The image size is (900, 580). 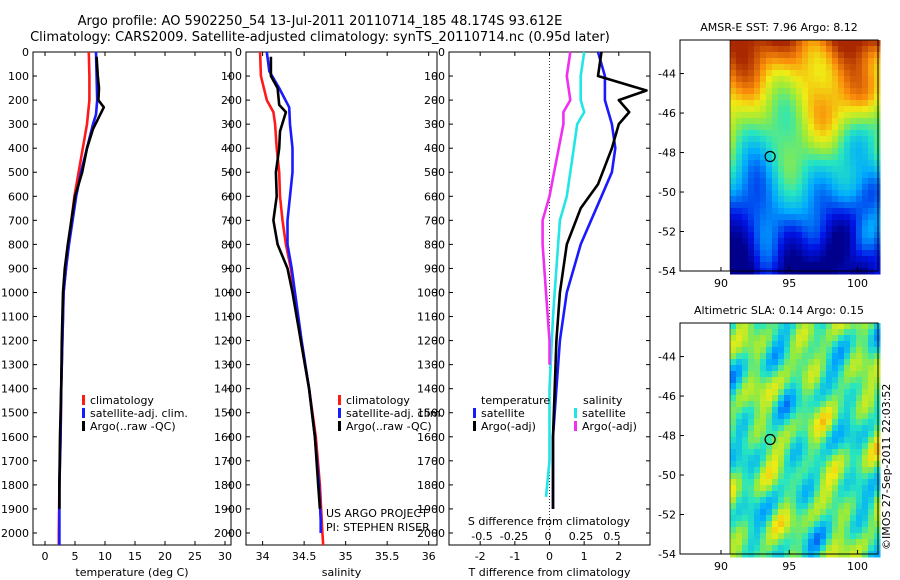 What do you see at coordinates (565, 274) in the screenshot?
I see `difference-series-line` at bounding box center [565, 274].